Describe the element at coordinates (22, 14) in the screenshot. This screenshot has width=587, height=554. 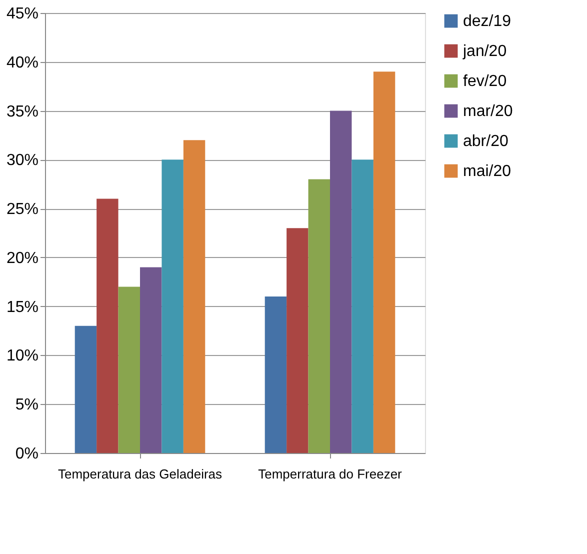
I see `y-tick-label: 45%` at that location.